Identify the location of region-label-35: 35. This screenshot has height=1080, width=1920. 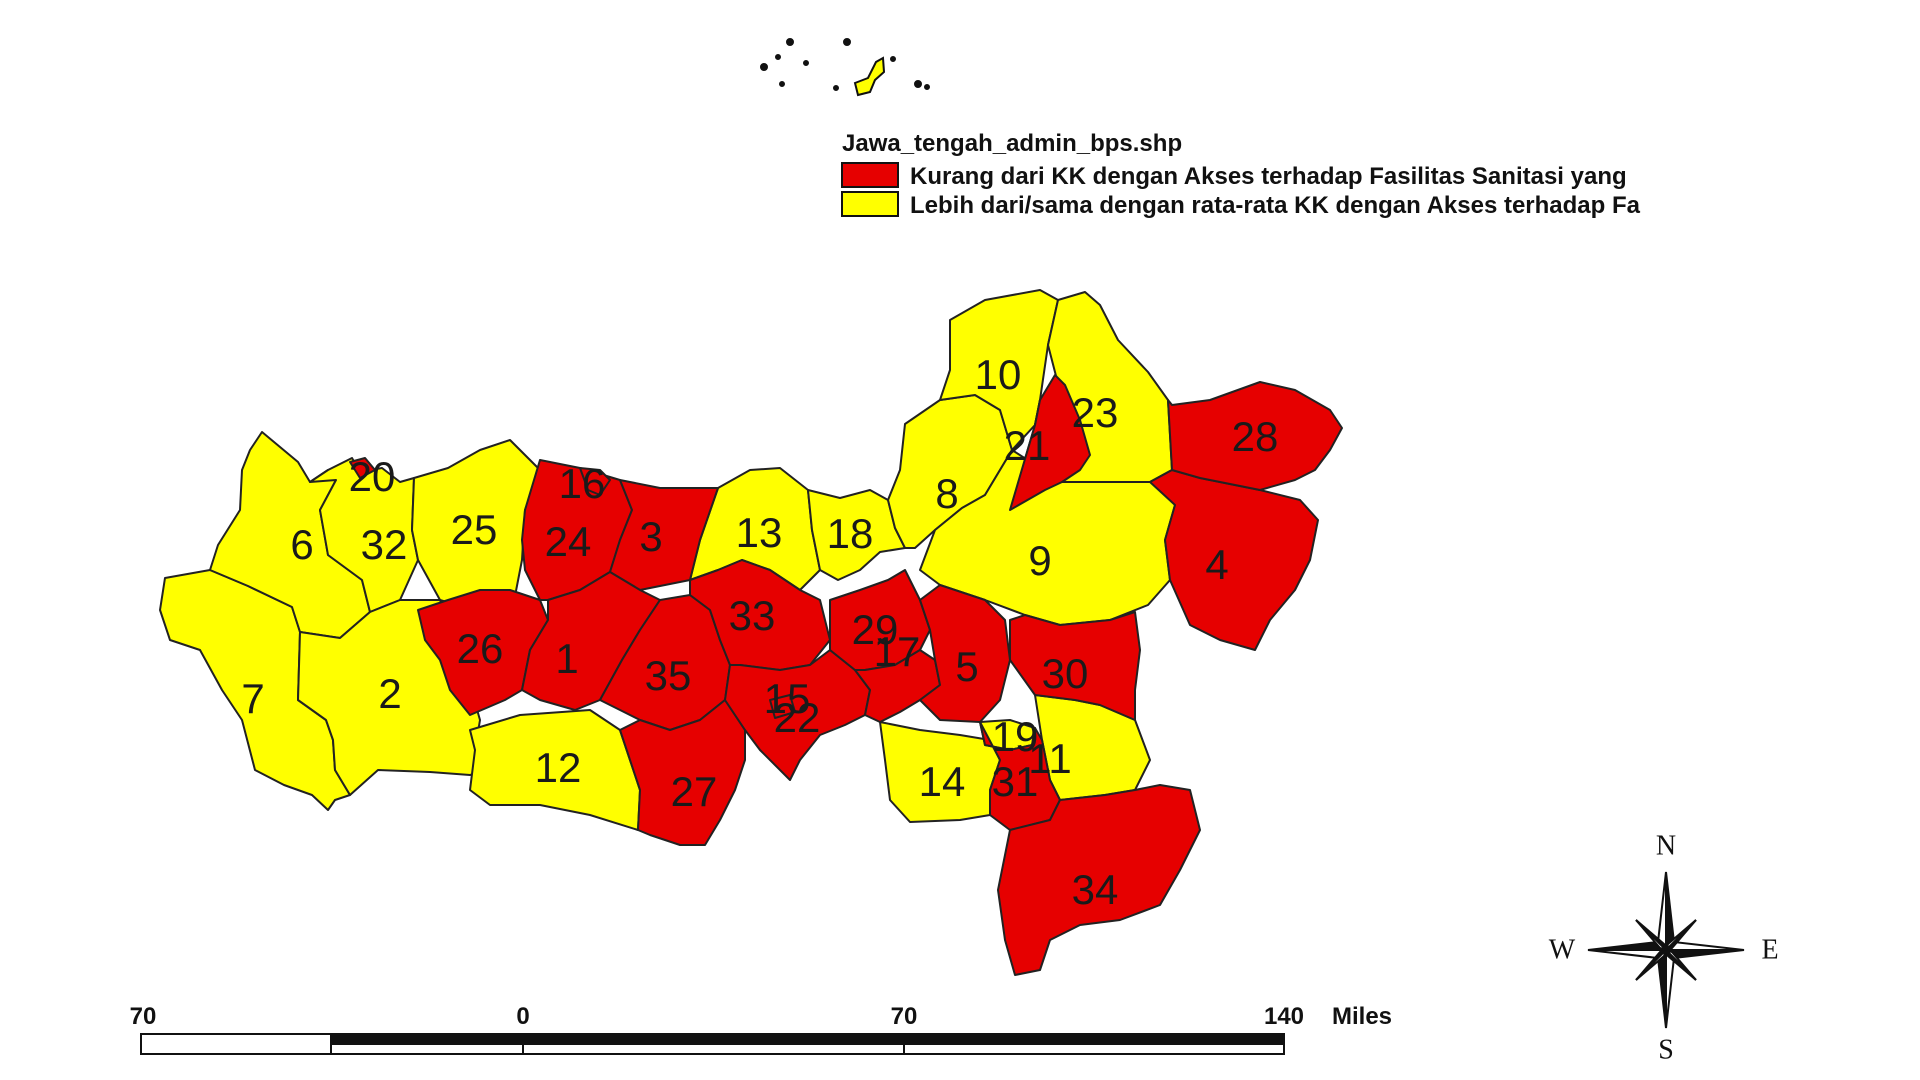
(668, 675).